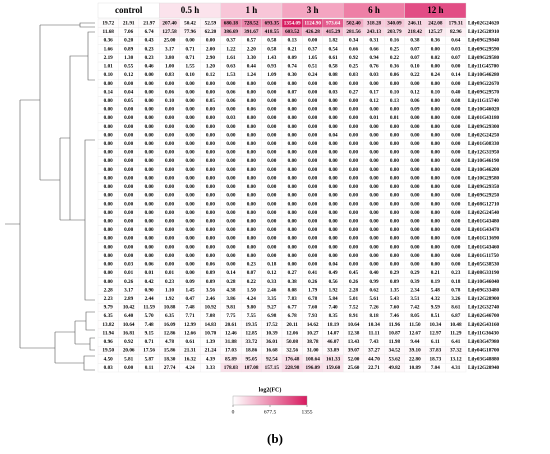 The height and width of the screenshot is (454, 550). I want to click on cell-label: 2.00, so click(210, 49).